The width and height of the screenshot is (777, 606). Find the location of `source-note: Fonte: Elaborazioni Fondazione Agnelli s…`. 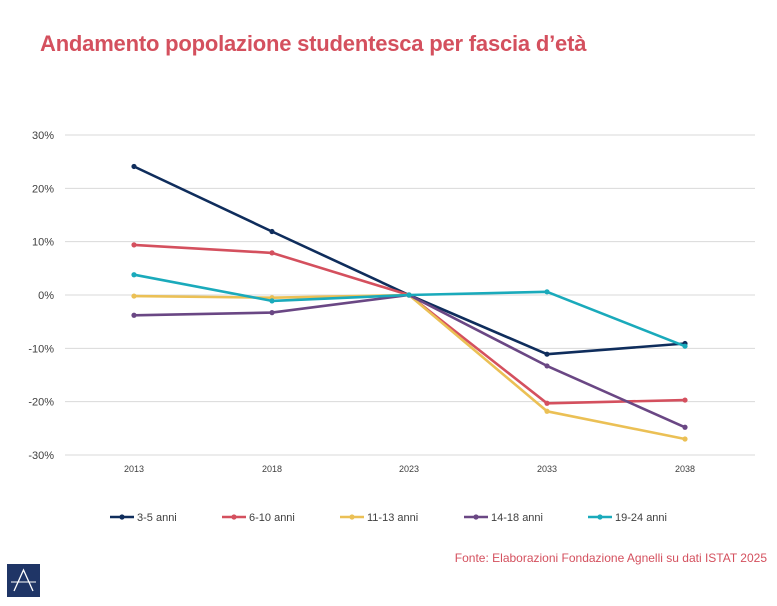

source-note: Fonte: Elaborazioni Fondazione Agnelli s… is located at coordinates (610, 558).